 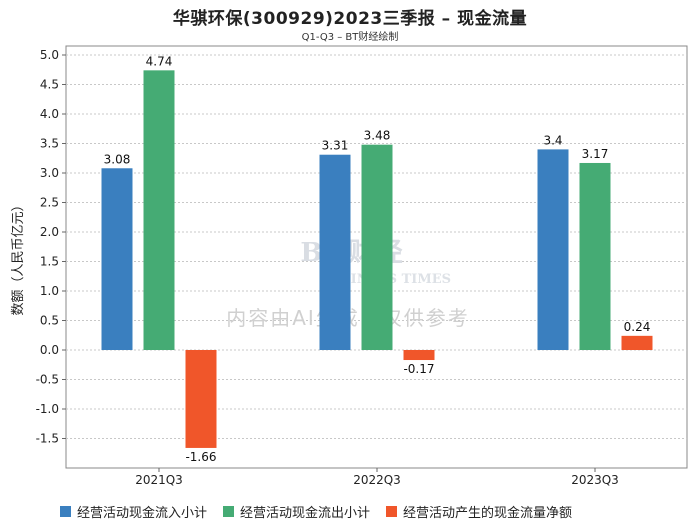 I want to click on data-label: -0.17, so click(x=418, y=369).